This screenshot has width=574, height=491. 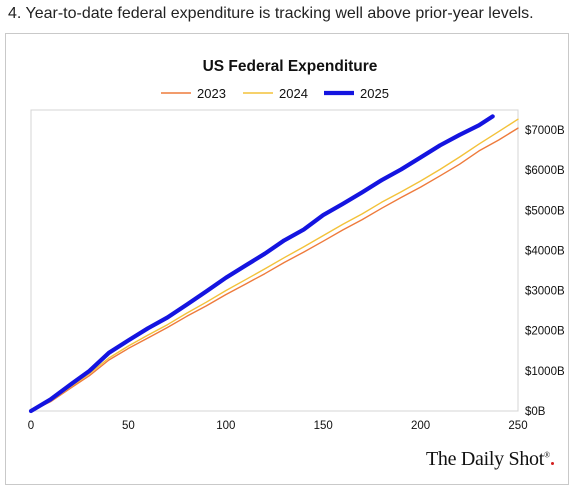 What do you see at coordinates (225, 426) in the screenshot?
I see `x-tick-label: 100` at bounding box center [225, 426].